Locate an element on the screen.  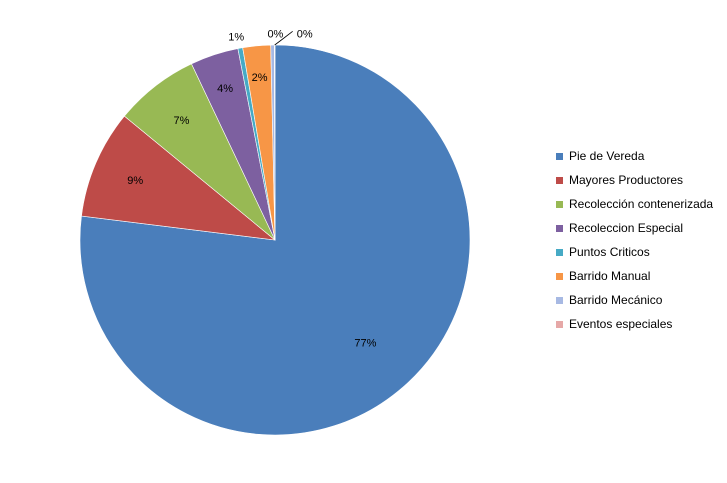
legend-item-pie-de-vereda: Pie de Vereda is located at coordinates (634, 156).